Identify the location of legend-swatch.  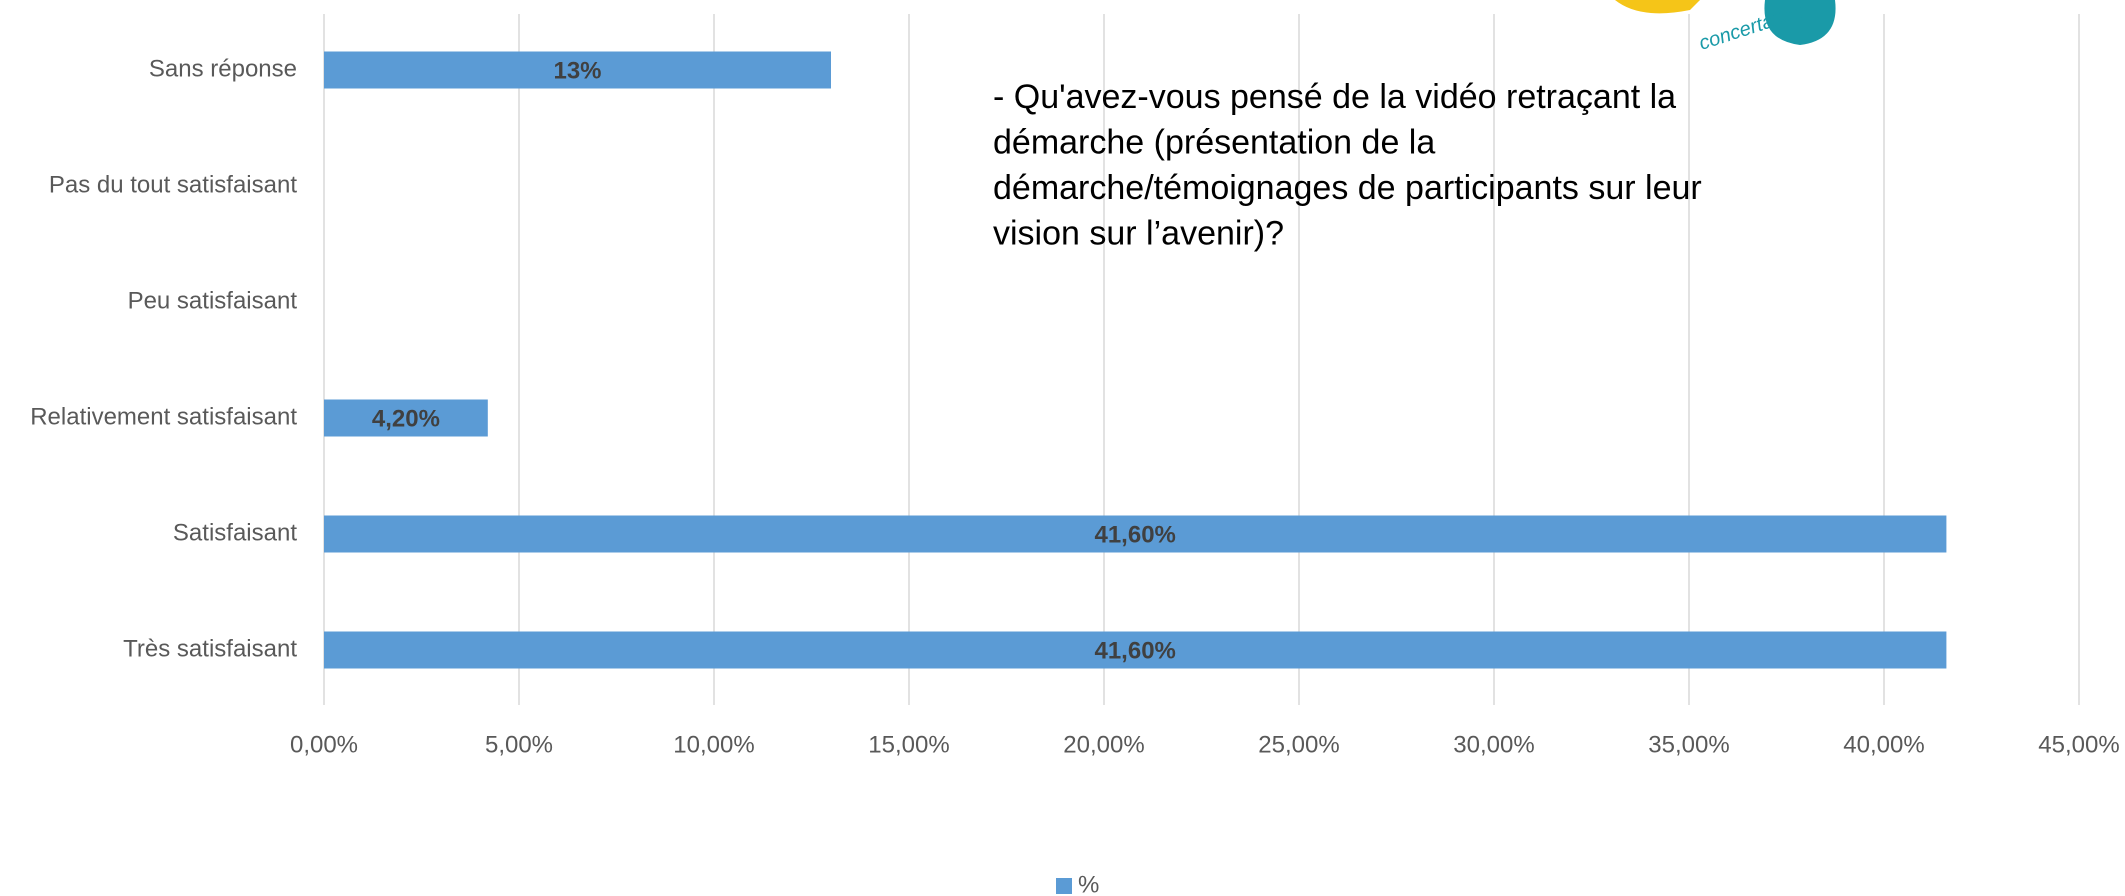
(1064, 886).